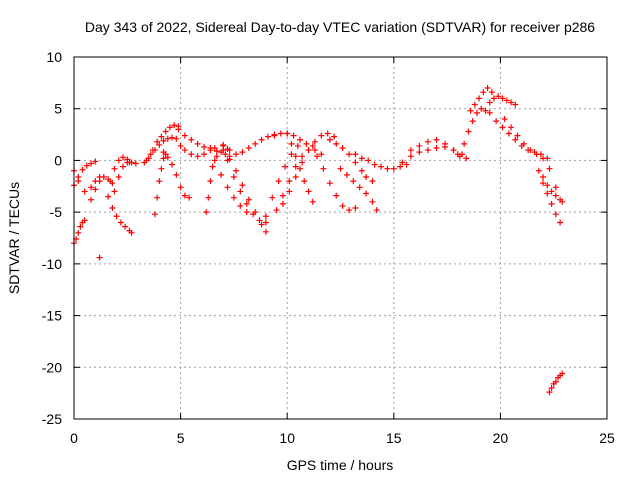  Describe the element at coordinates (52, 316) in the screenshot. I see `y-tick-label: -15` at that location.